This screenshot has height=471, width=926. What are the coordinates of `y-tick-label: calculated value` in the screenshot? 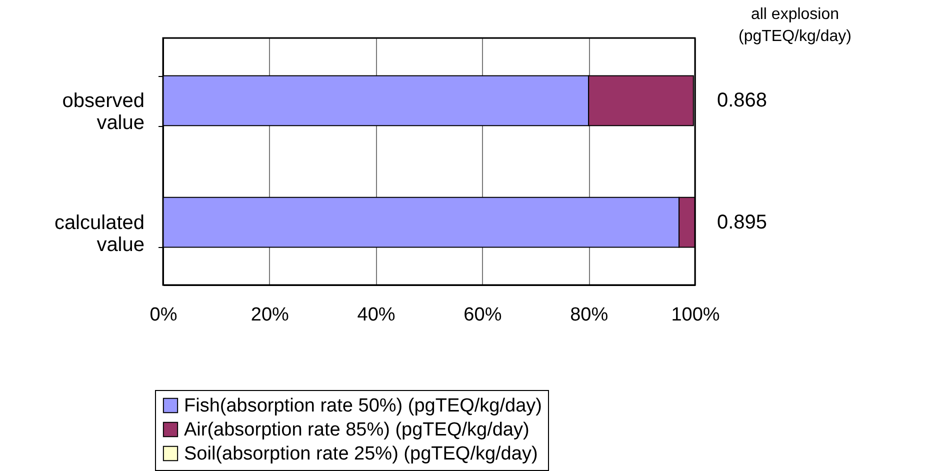 It's located at (99, 234).